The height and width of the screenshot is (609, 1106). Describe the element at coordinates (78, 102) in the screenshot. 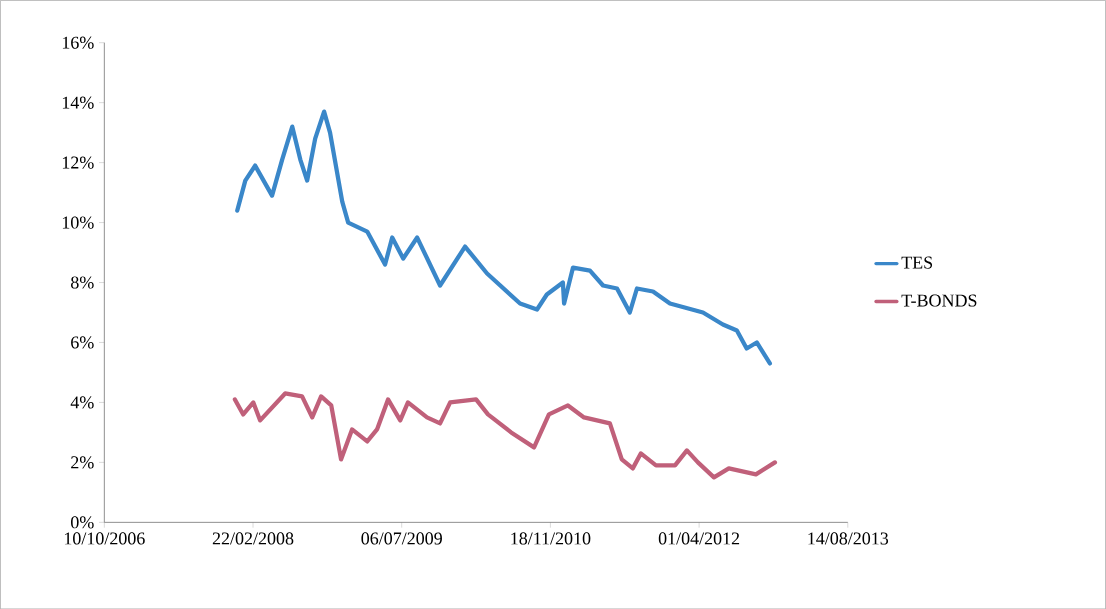

I see `y-tick-label: 14%` at that location.